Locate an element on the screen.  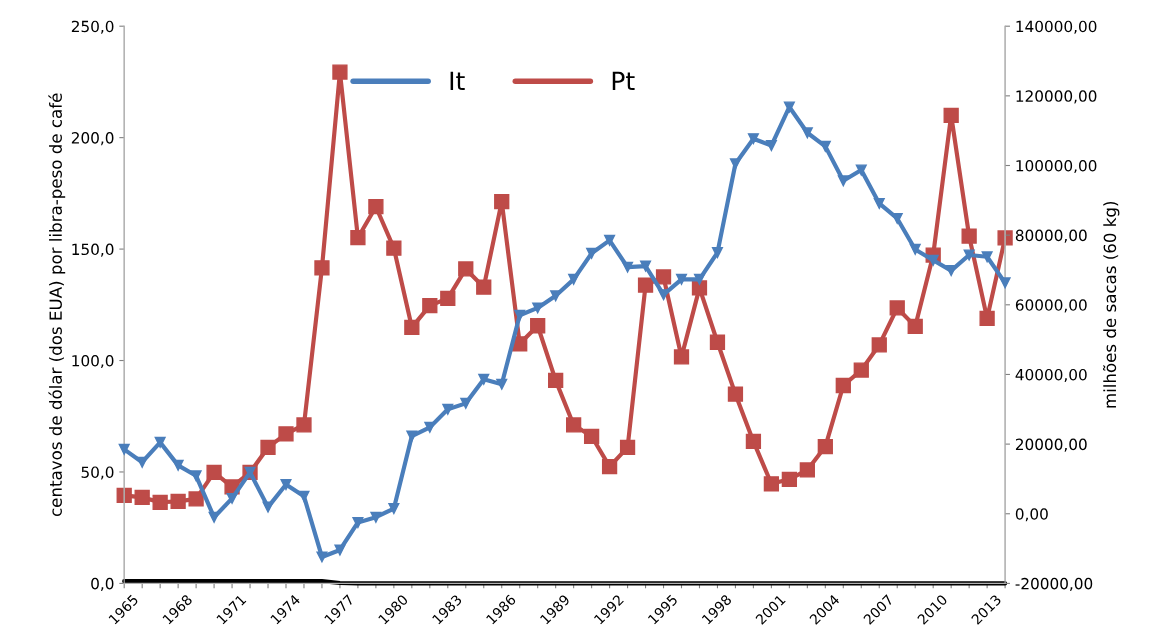
y2-tick-label: 60000,00 is located at coordinates (1051, 306).